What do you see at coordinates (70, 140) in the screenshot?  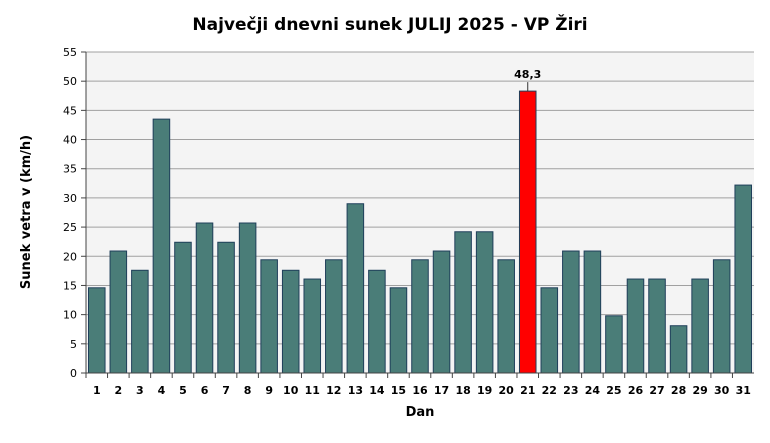 I see `y-tick-label: 40` at bounding box center [70, 140].